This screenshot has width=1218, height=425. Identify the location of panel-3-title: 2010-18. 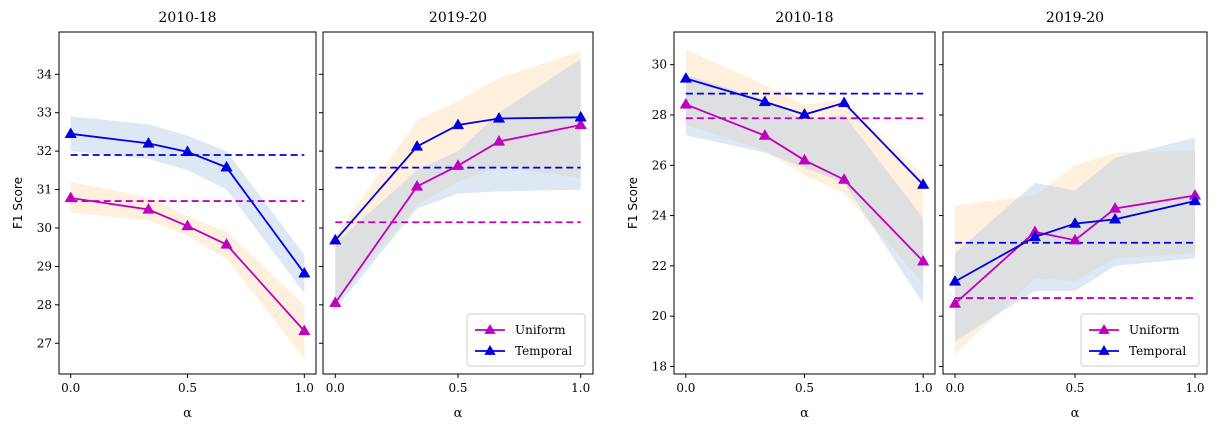
(804, 18).